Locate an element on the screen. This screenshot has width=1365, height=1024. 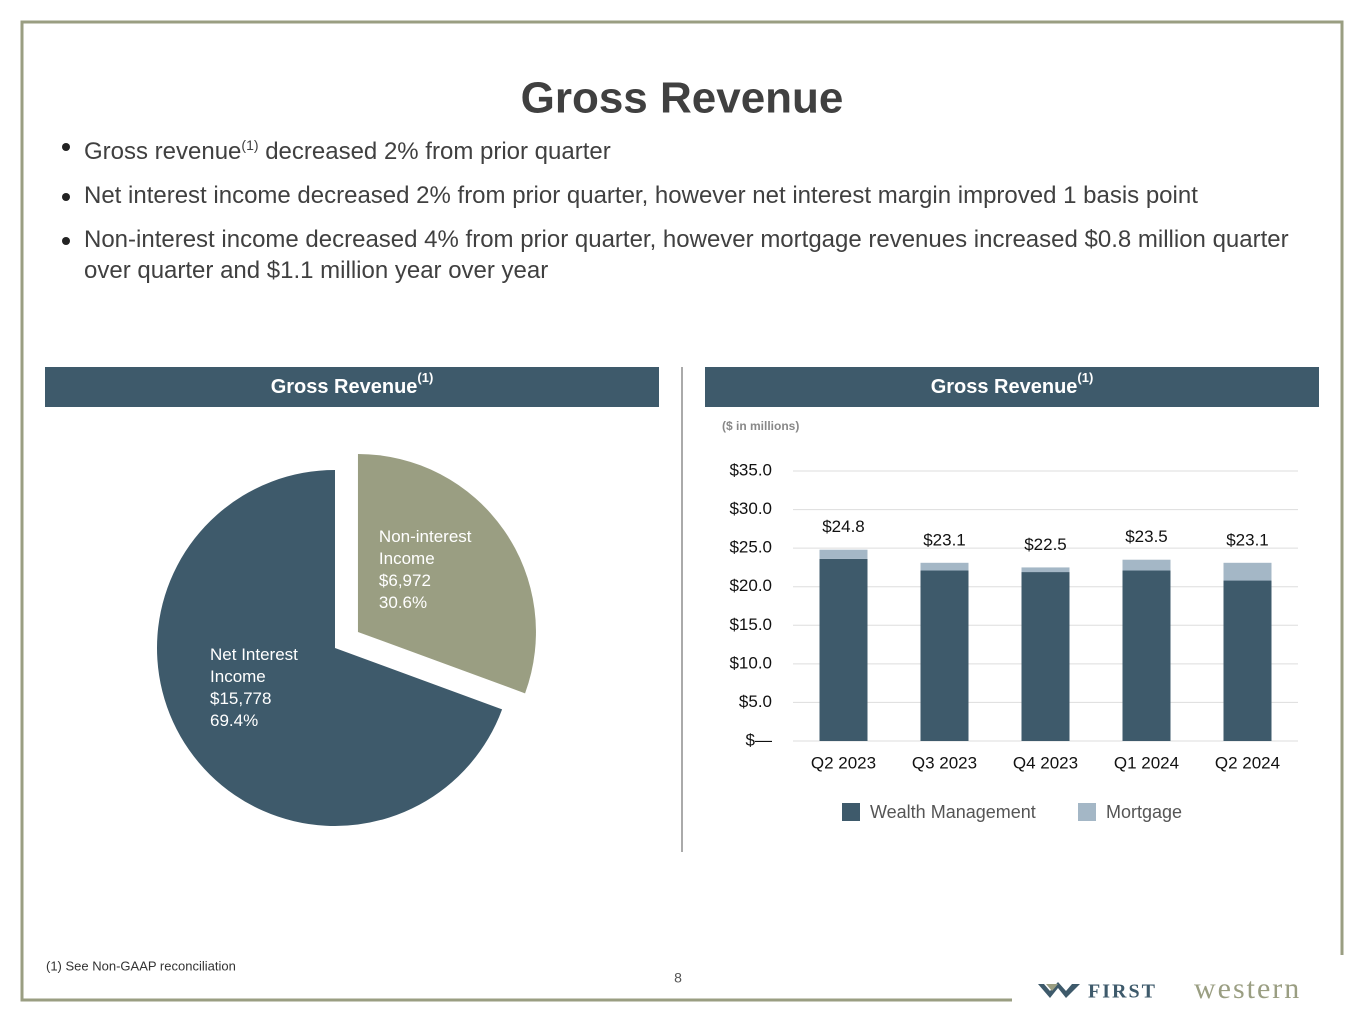
y-tick-label: $5.0 is located at coordinates (755, 701).